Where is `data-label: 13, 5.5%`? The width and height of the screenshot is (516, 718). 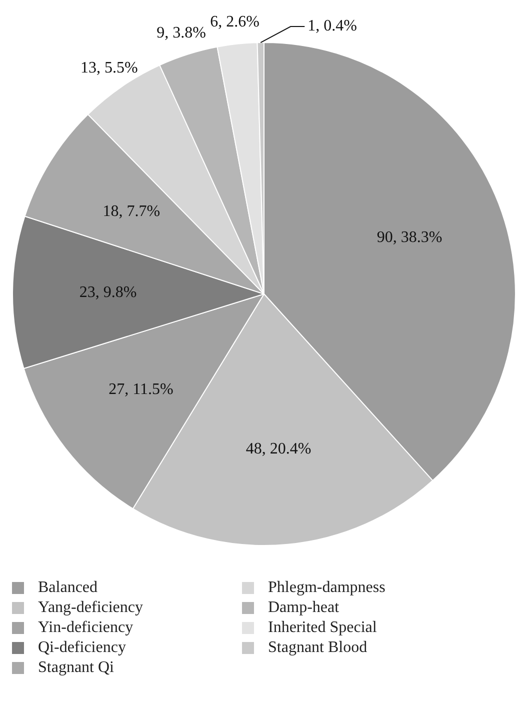
data-label: 13, 5.5% is located at coordinates (109, 68).